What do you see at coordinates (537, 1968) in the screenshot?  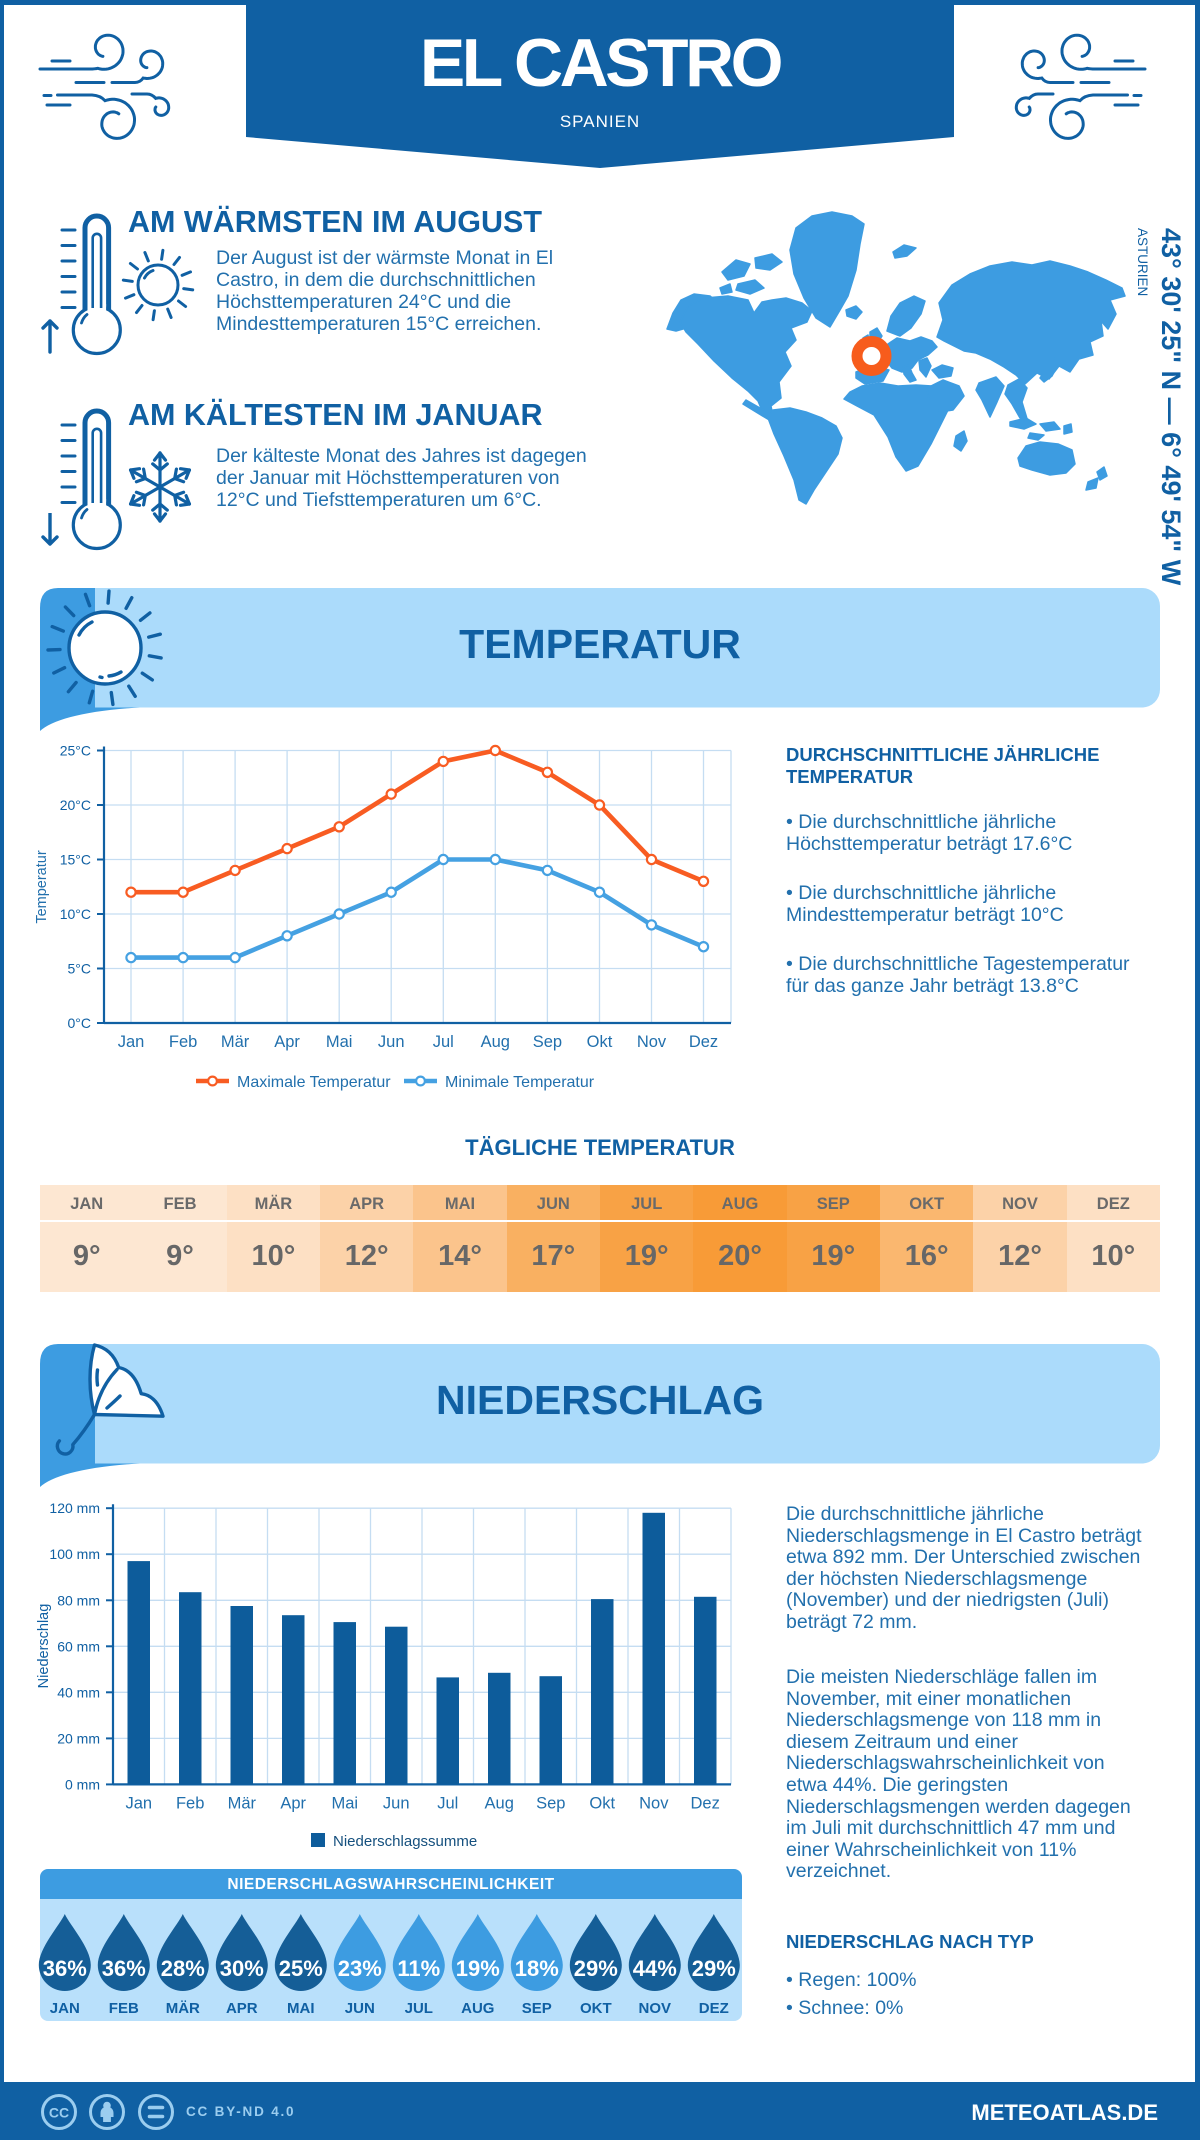 I see `svg-text: 18%` at bounding box center [537, 1968].